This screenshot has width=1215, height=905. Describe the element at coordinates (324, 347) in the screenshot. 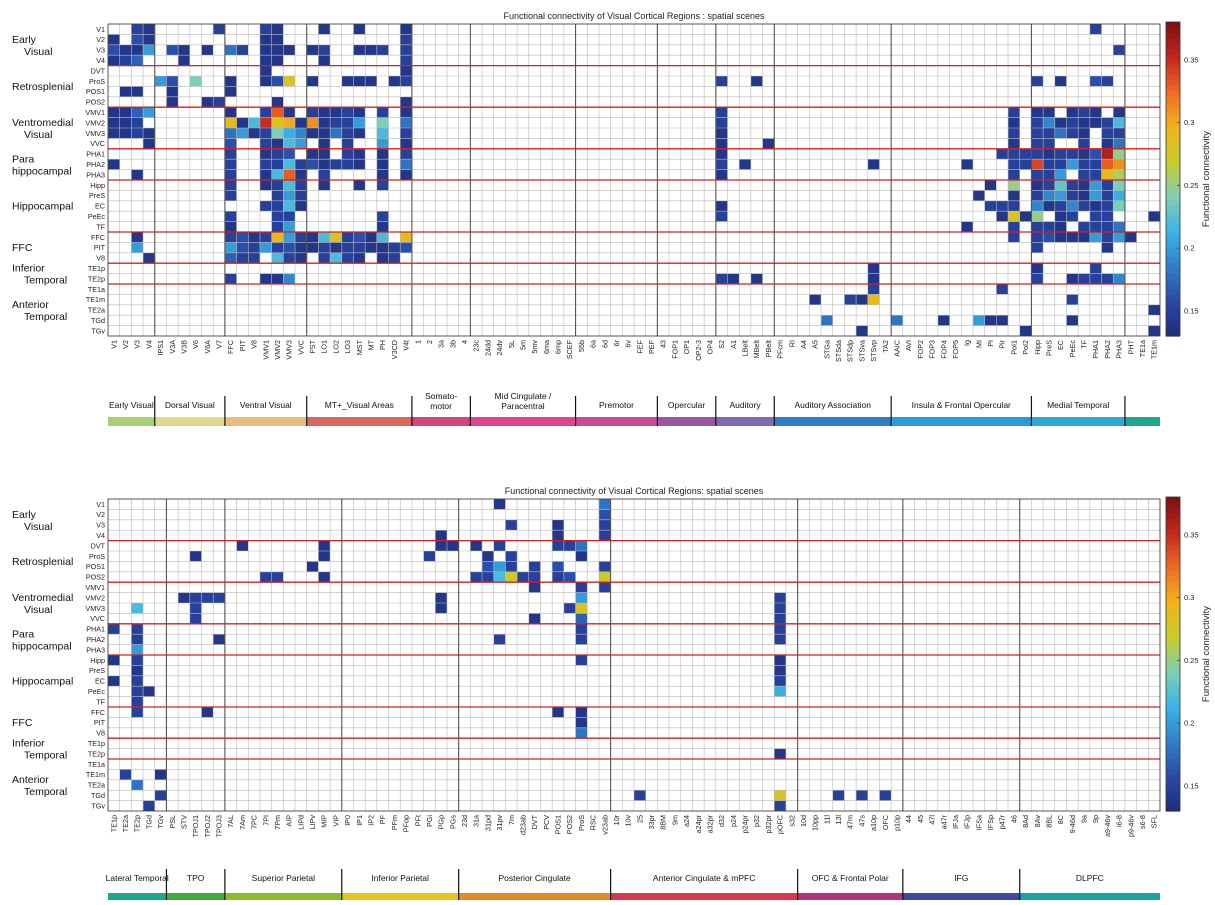

I see `panel1-column-tick-label: LO1` at that location.